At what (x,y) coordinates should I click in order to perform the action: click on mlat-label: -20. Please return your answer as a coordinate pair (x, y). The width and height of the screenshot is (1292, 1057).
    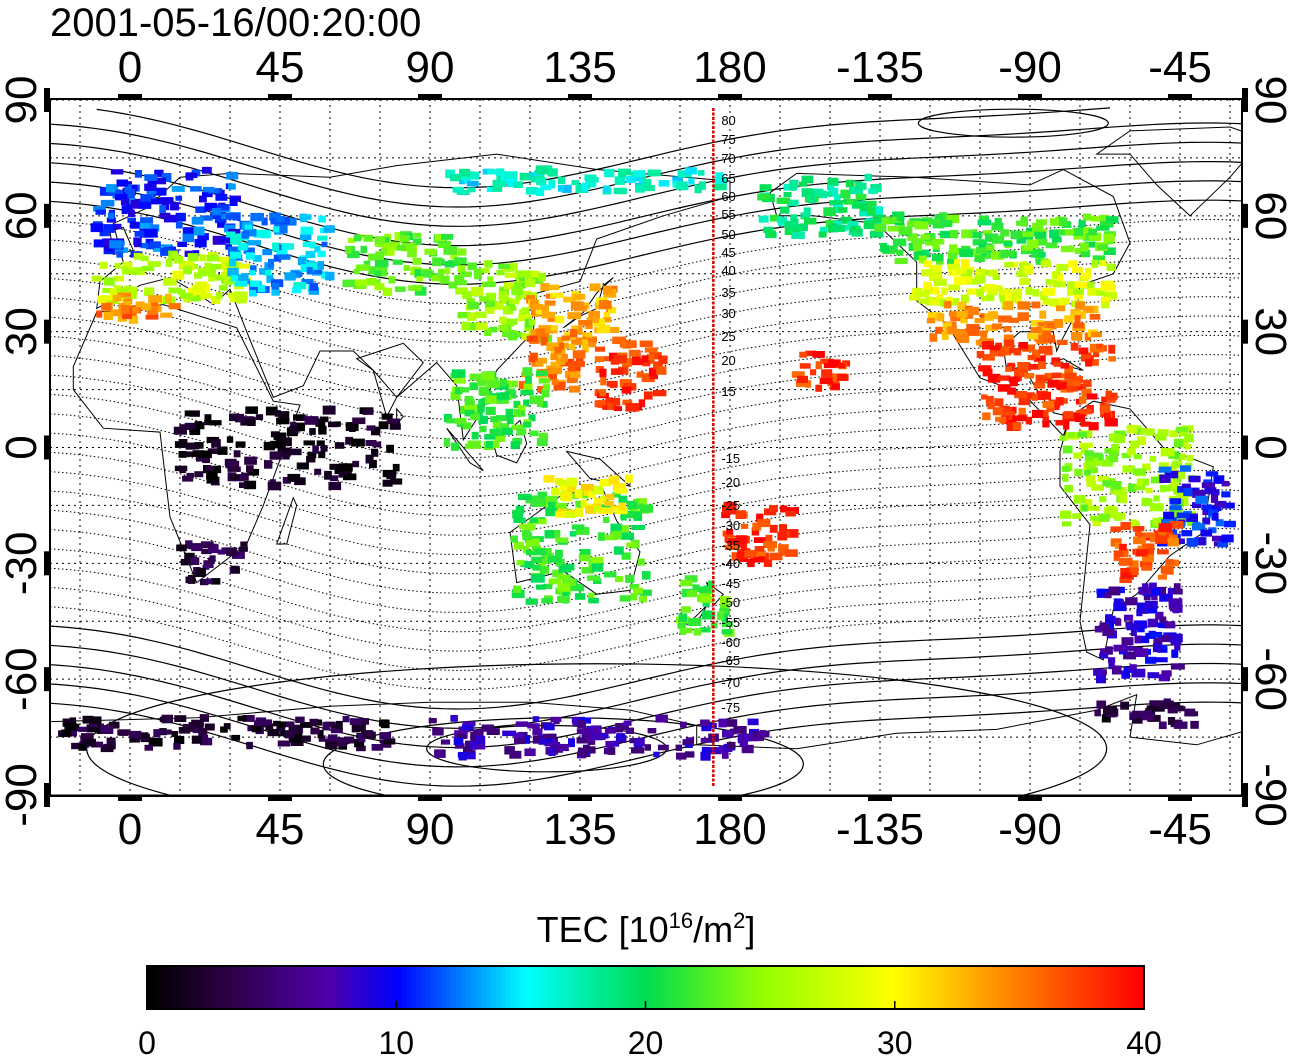
    Looking at the image, I should click on (730, 482).